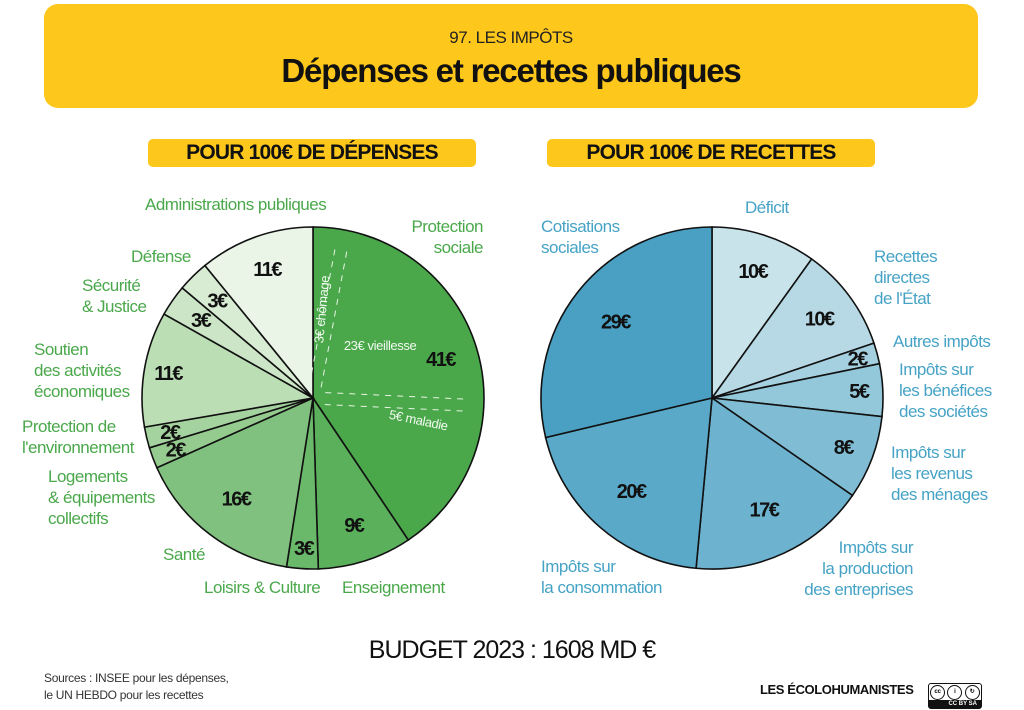  What do you see at coordinates (262, 587) in the screenshot?
I see `label-loisirs-culture: Loisirs & Culture` at bounding box center [262, 587].